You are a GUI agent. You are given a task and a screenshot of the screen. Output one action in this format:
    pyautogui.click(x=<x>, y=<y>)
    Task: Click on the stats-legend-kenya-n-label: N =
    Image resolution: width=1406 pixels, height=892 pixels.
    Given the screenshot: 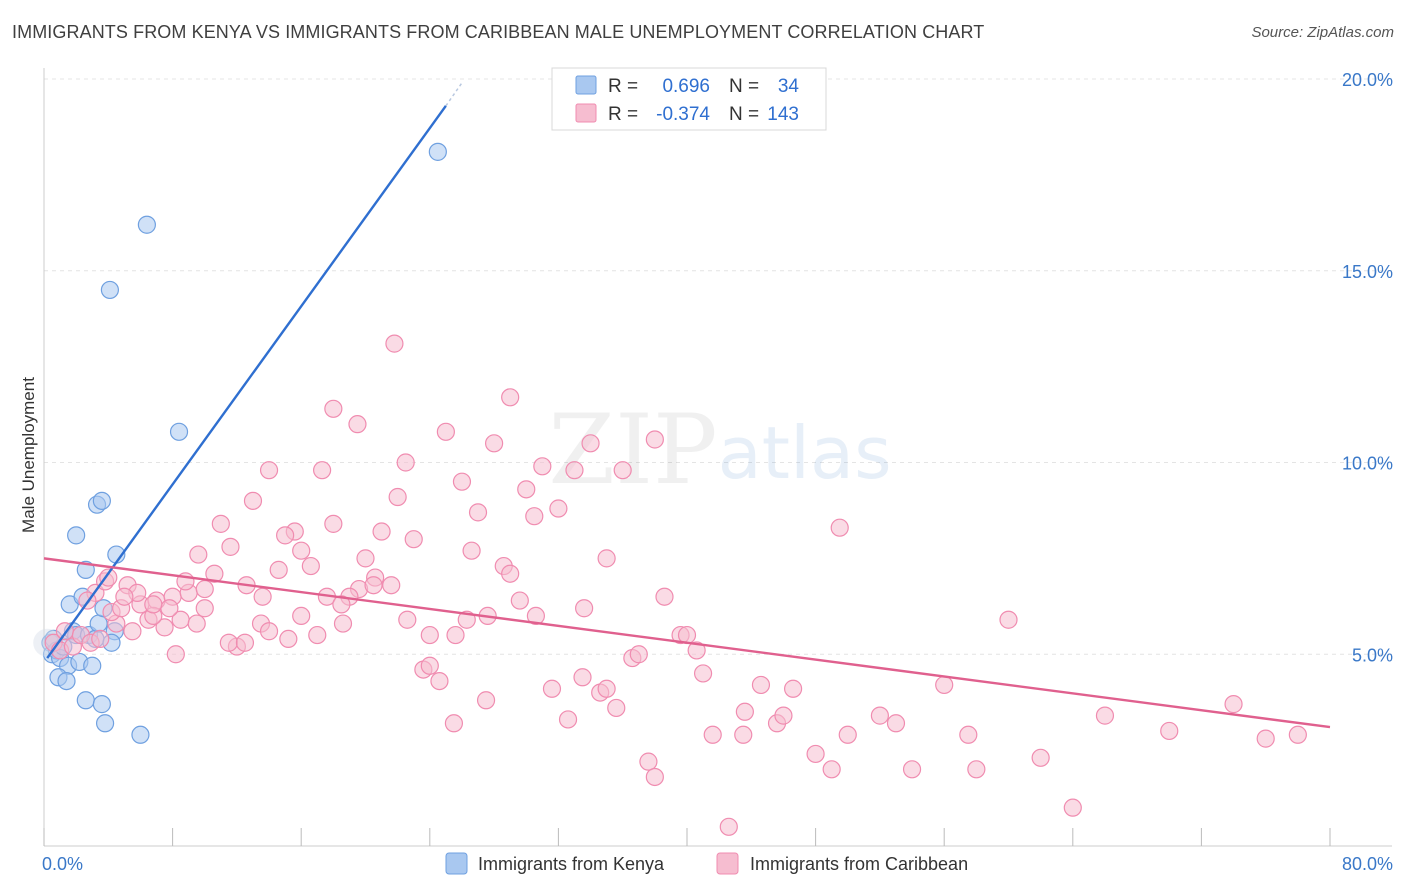 What is the action you would take?
    pyautogui.click(x=744, y=86)
    